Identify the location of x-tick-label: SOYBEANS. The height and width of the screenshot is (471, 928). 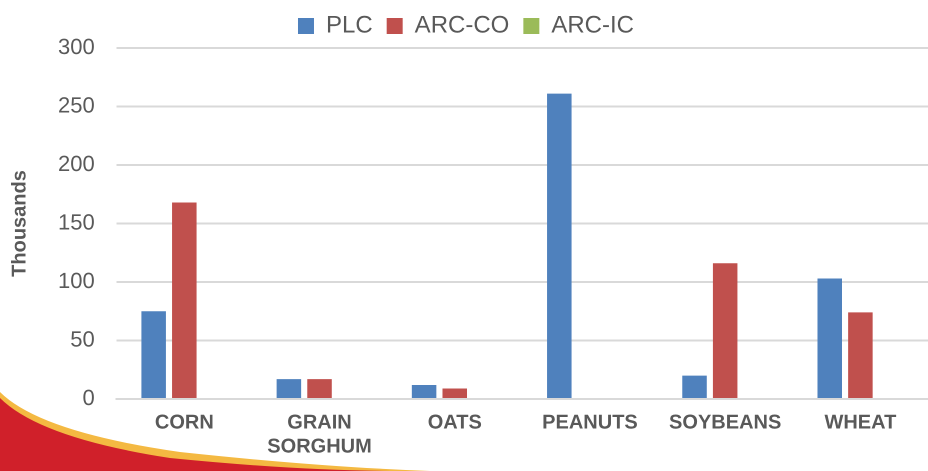
(725, 423).